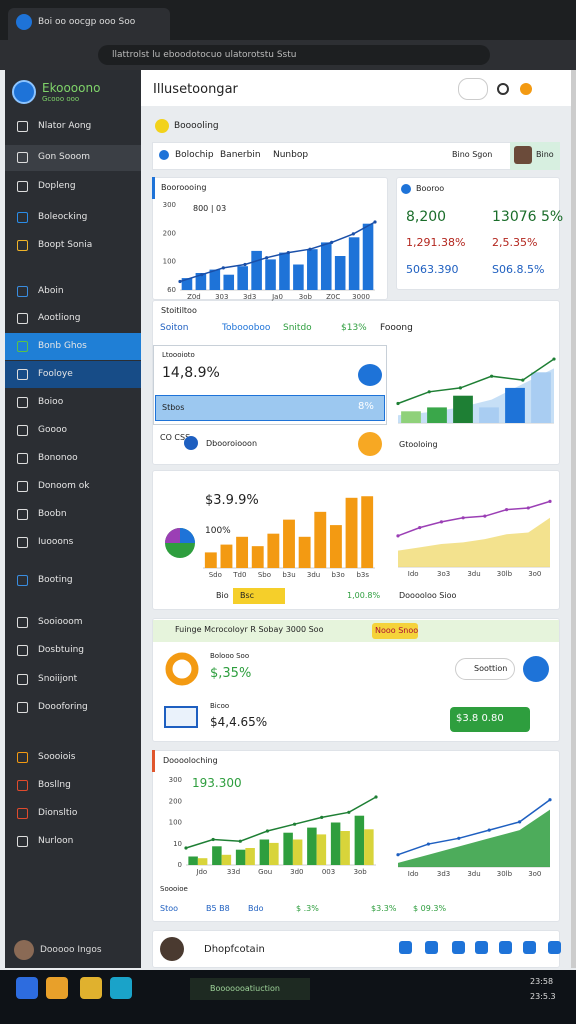  I want to click on tab-link: Nunbop, so click(291, 155).